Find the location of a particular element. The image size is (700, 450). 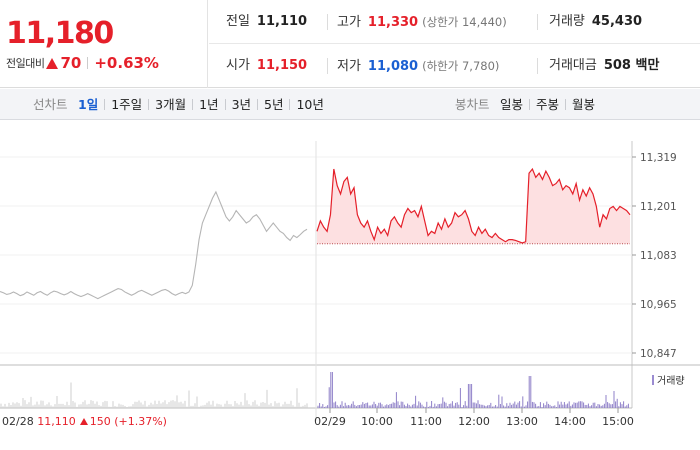

stat-label: 거래대금 is located at coordinates (573, 65).